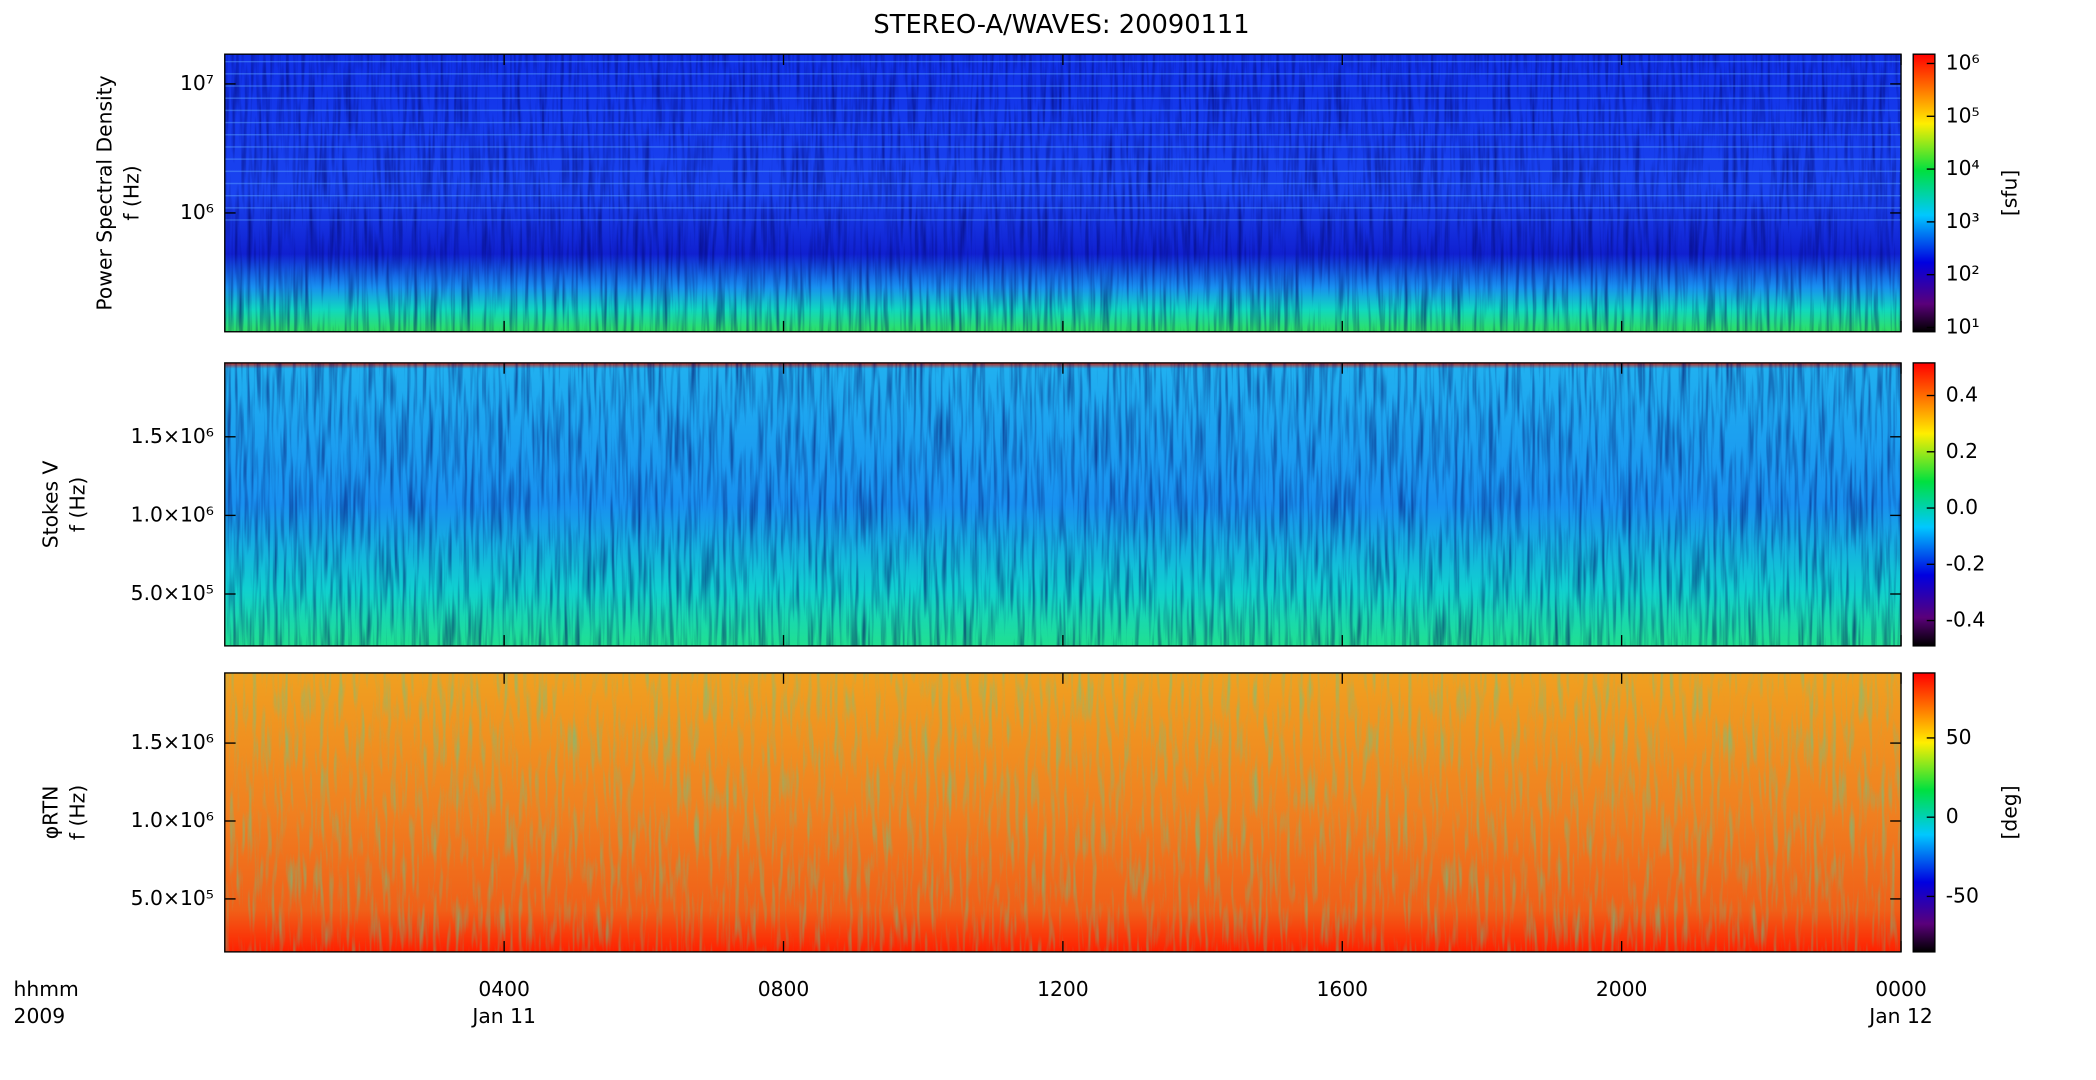 The image size is (2096, 1080). Describe the element at coordinates (1063, 137) in the screenshot. I see `spectrogram-lines` at that location.